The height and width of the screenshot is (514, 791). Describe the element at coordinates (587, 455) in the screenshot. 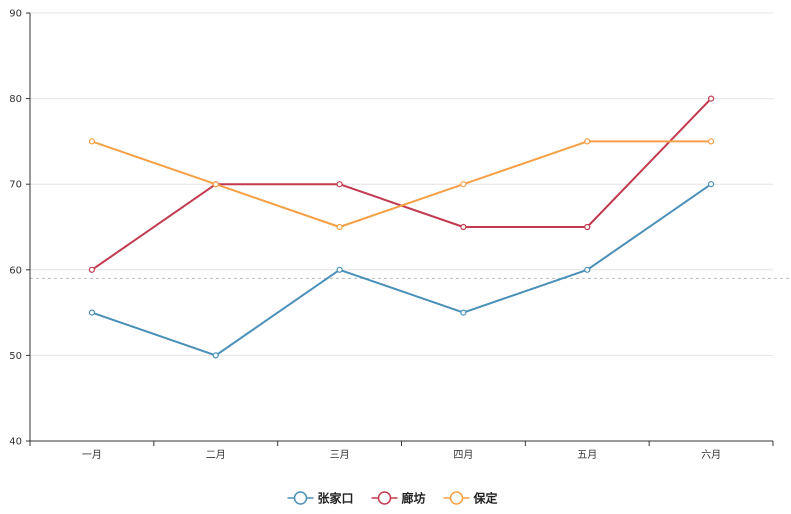

I see `x-tick-label: 五月` at that location.